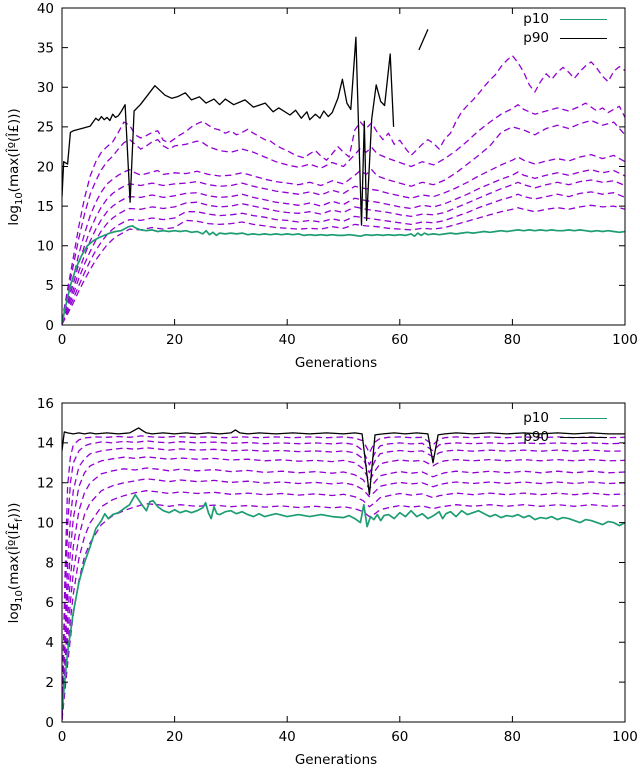  I want to click on y-tick-label: 12, so click(45, 484).